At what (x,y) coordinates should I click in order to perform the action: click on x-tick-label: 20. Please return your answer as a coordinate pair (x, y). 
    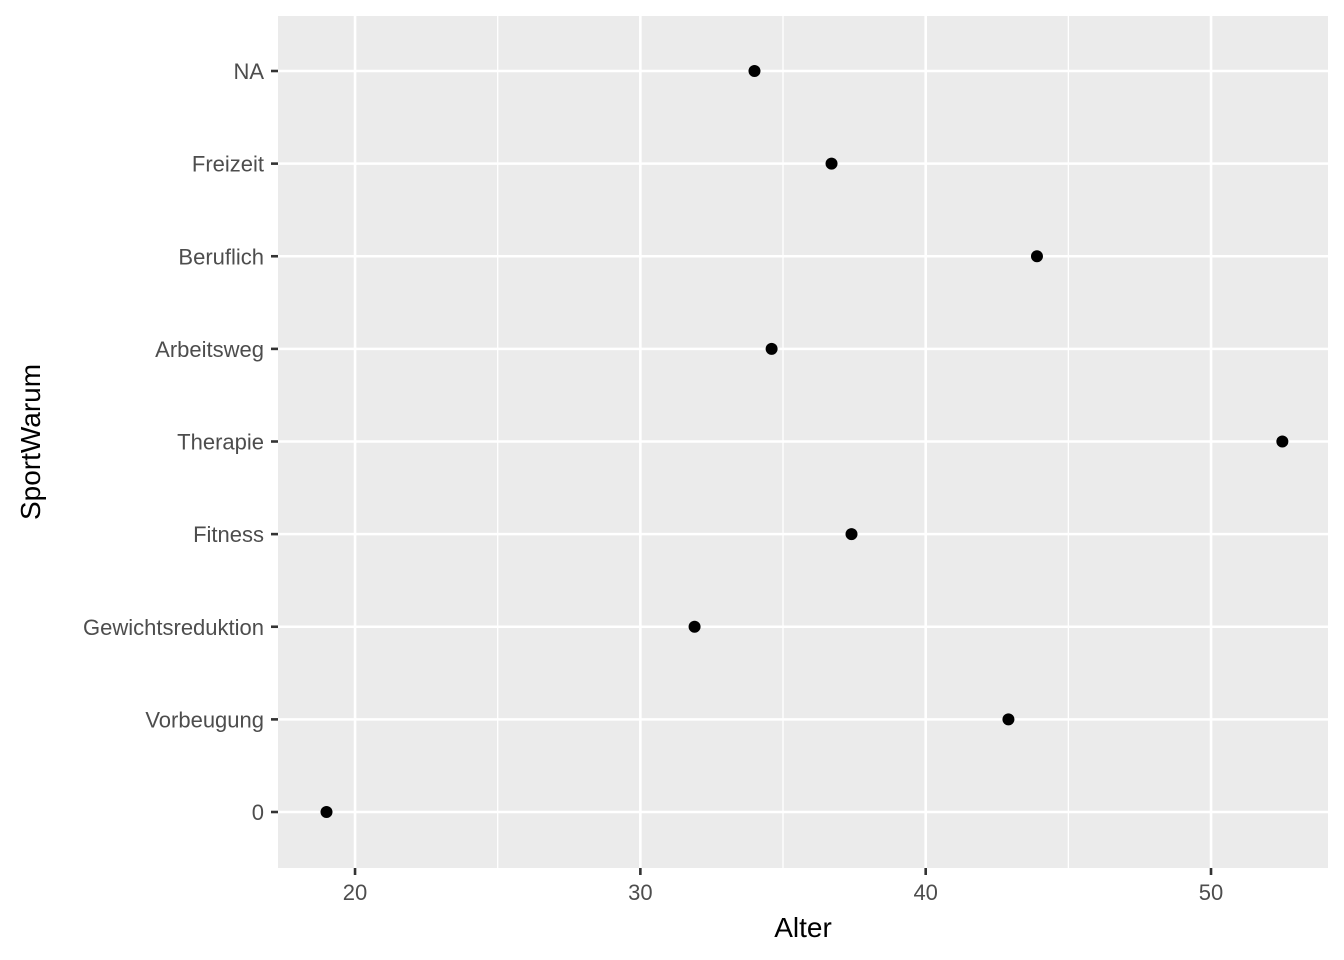
    Looking at the image, I should click on (355, 892).